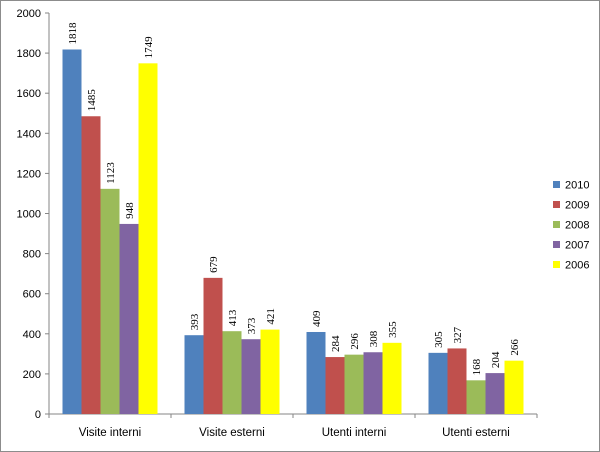  I want to click on category-label: Utenti interni, so click(354, 433).